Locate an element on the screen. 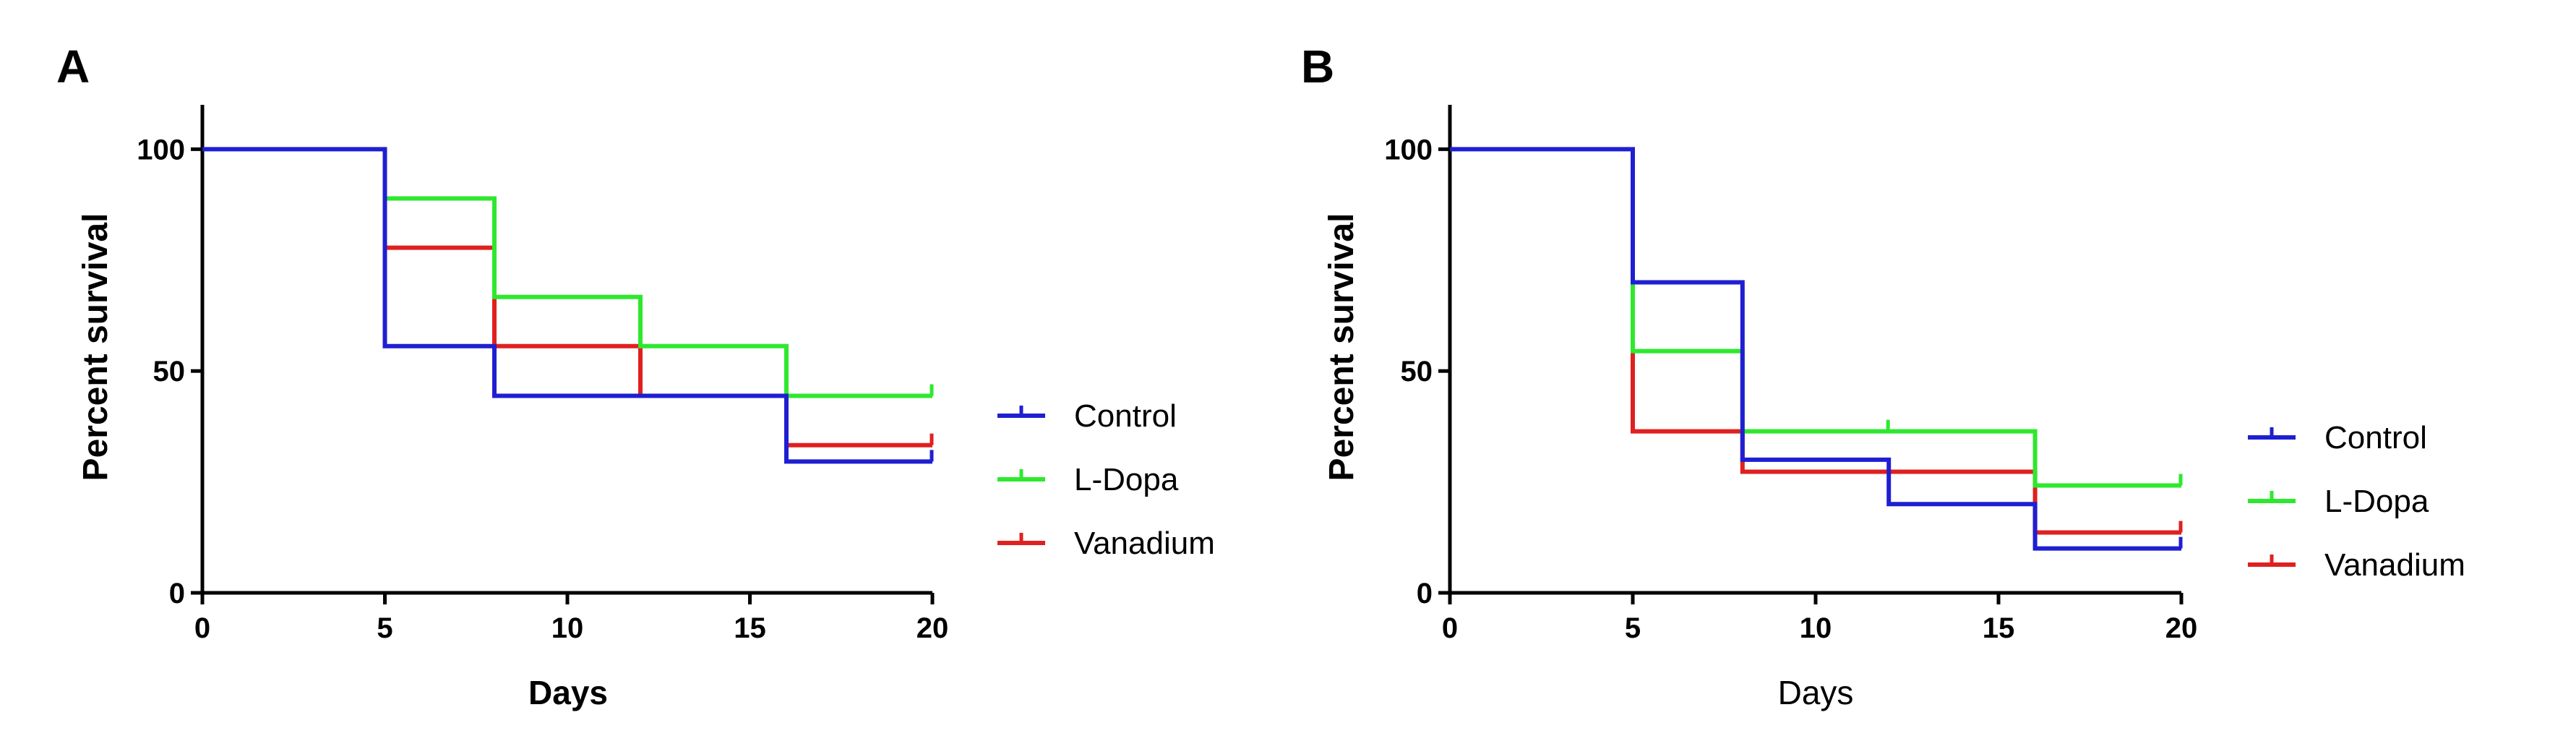  series-control-line is located at coordinates (567, 305).